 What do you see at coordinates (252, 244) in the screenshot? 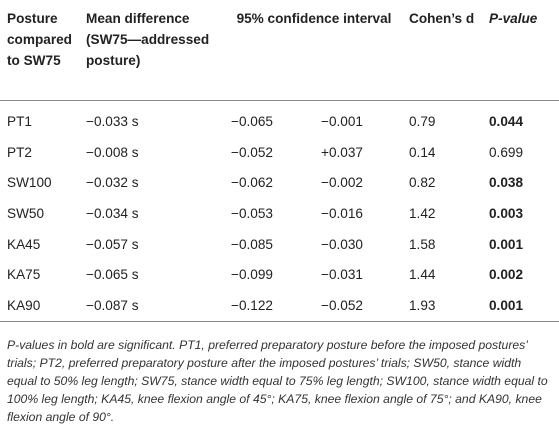
I see `cell-ci-lower: −0.085` at bounding box center [252, 244].